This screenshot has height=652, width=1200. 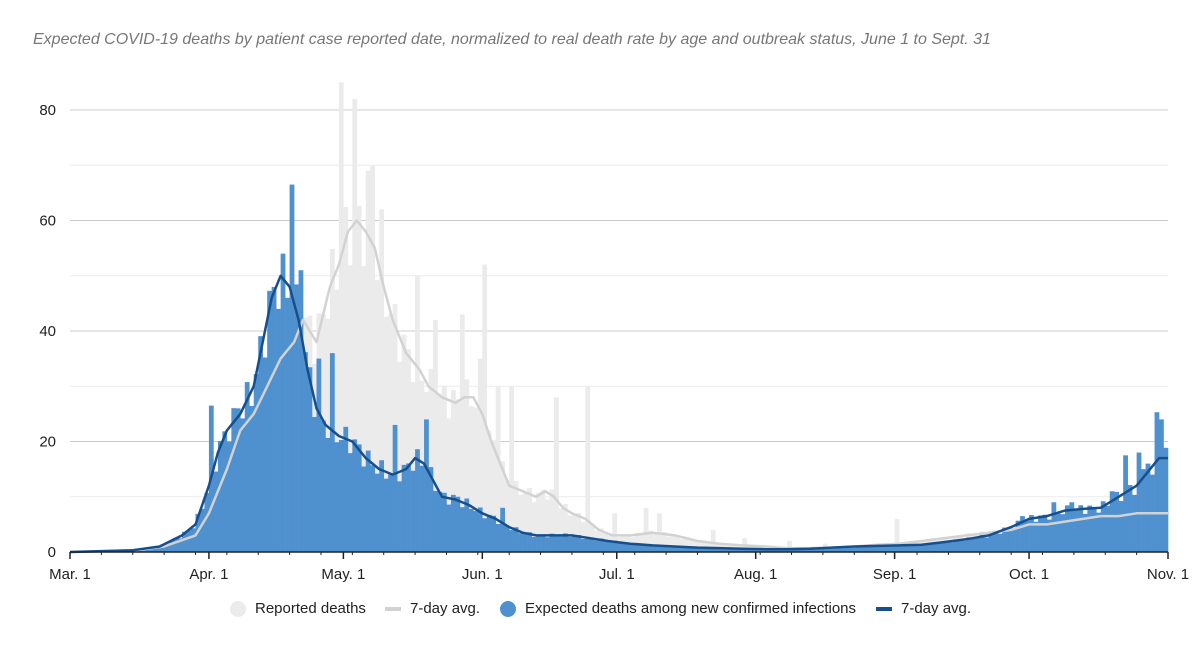 I want to click on x-tick-label: Nov. 1, so click(x=1168, y=574).